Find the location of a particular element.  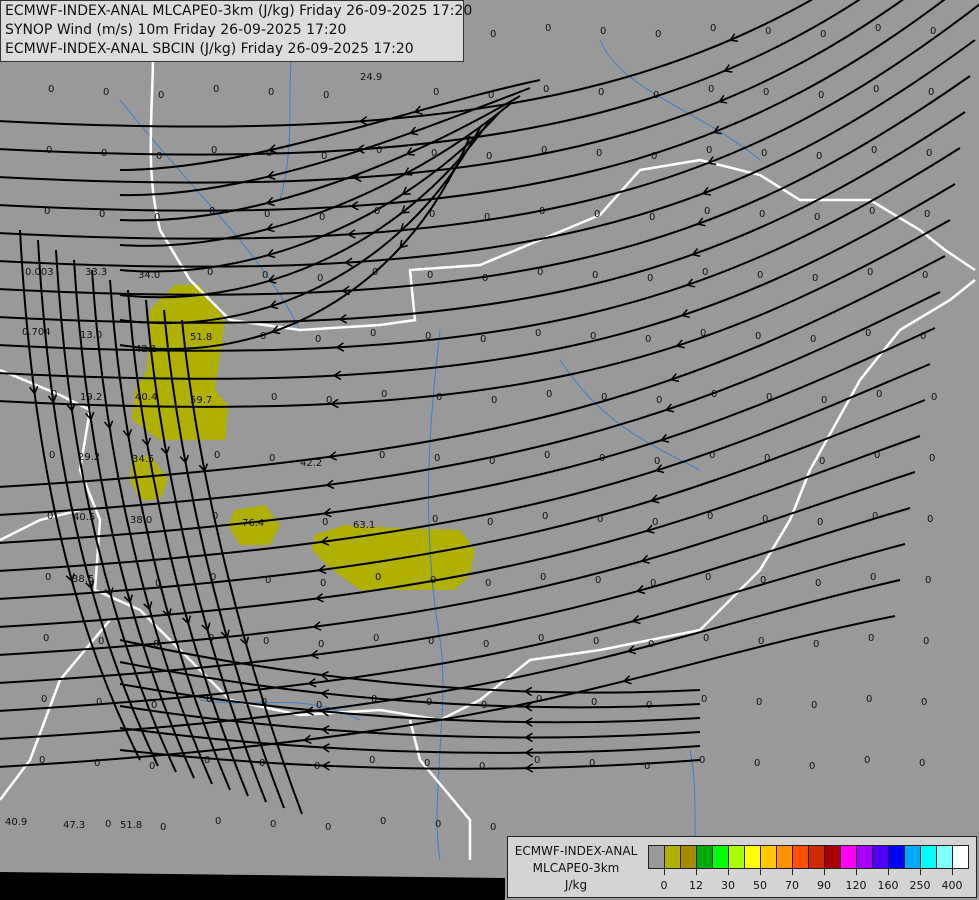

station-value: 40.4 is located at coordinates (146, 397).